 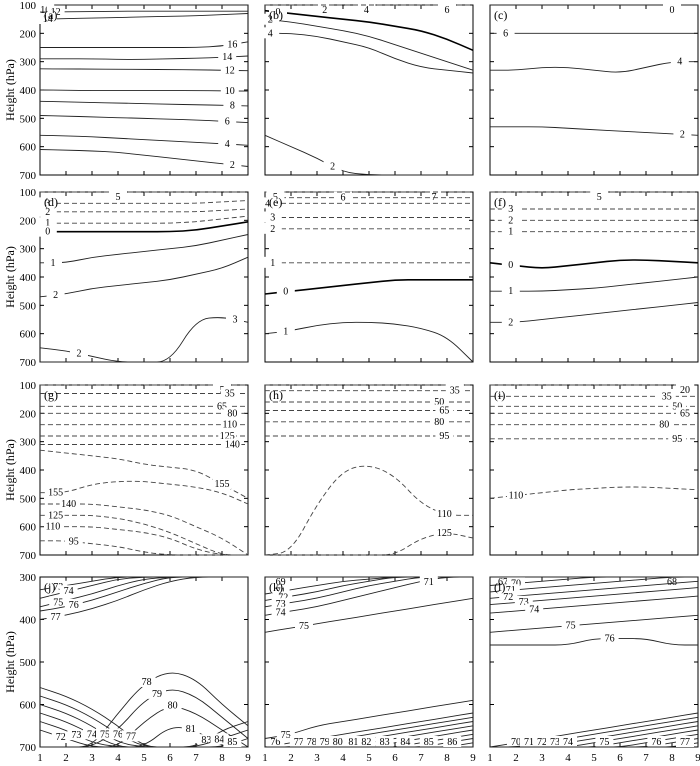 What do you see at coordinates (10, 470) in the screenshot?
I see `y-axis-title: Height (hPa)` at bounding box center [10, 470].